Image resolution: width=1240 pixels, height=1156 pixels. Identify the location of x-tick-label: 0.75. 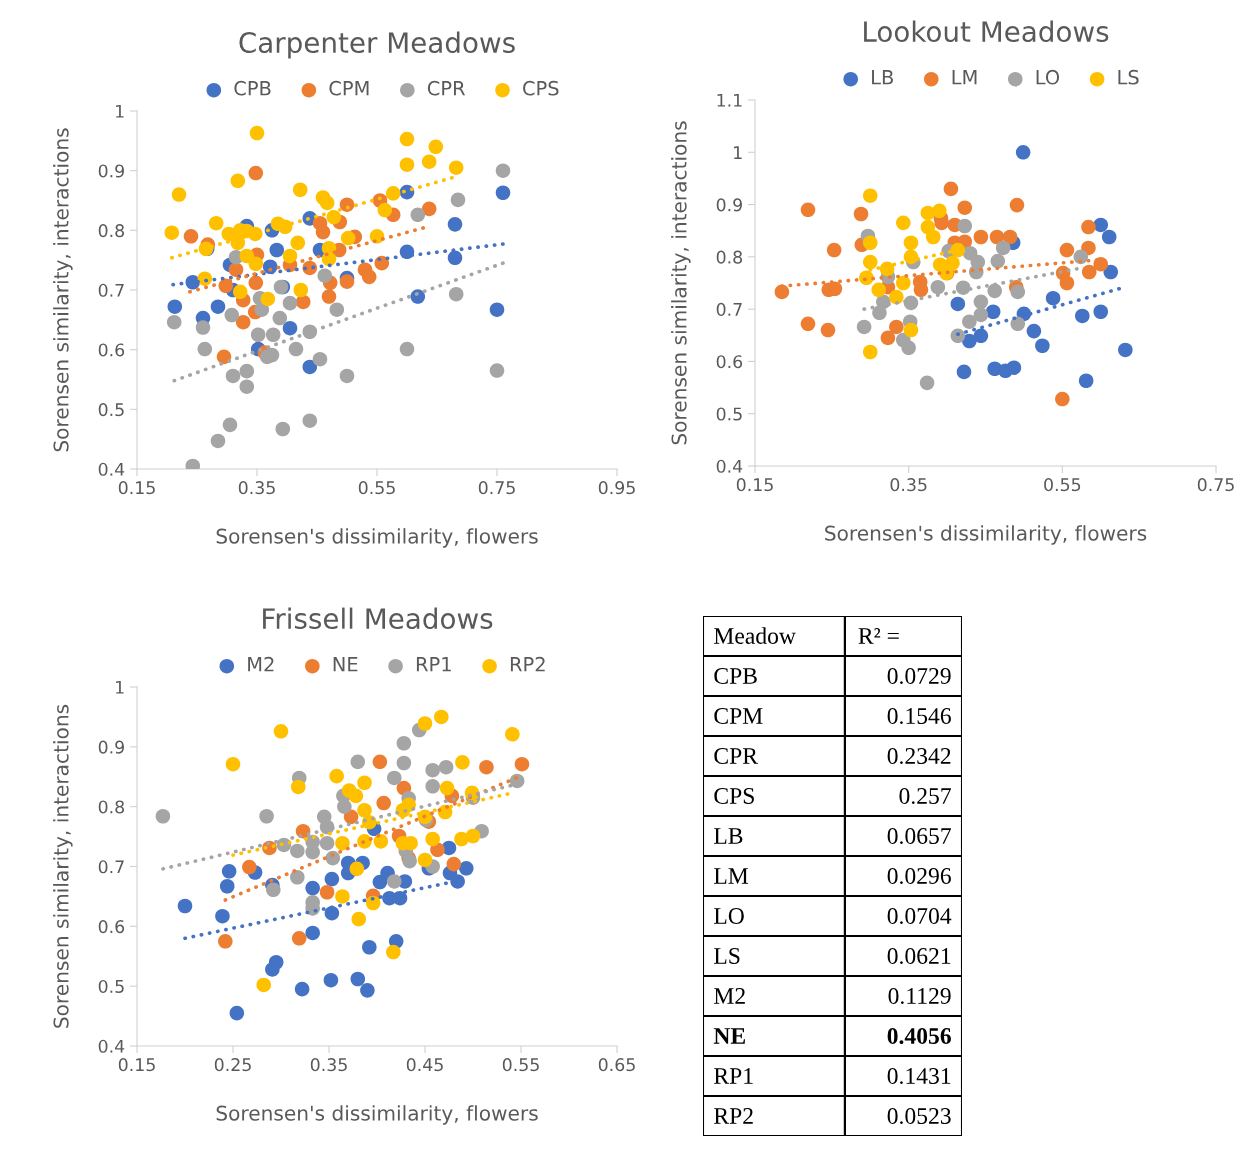
(1215, 485).